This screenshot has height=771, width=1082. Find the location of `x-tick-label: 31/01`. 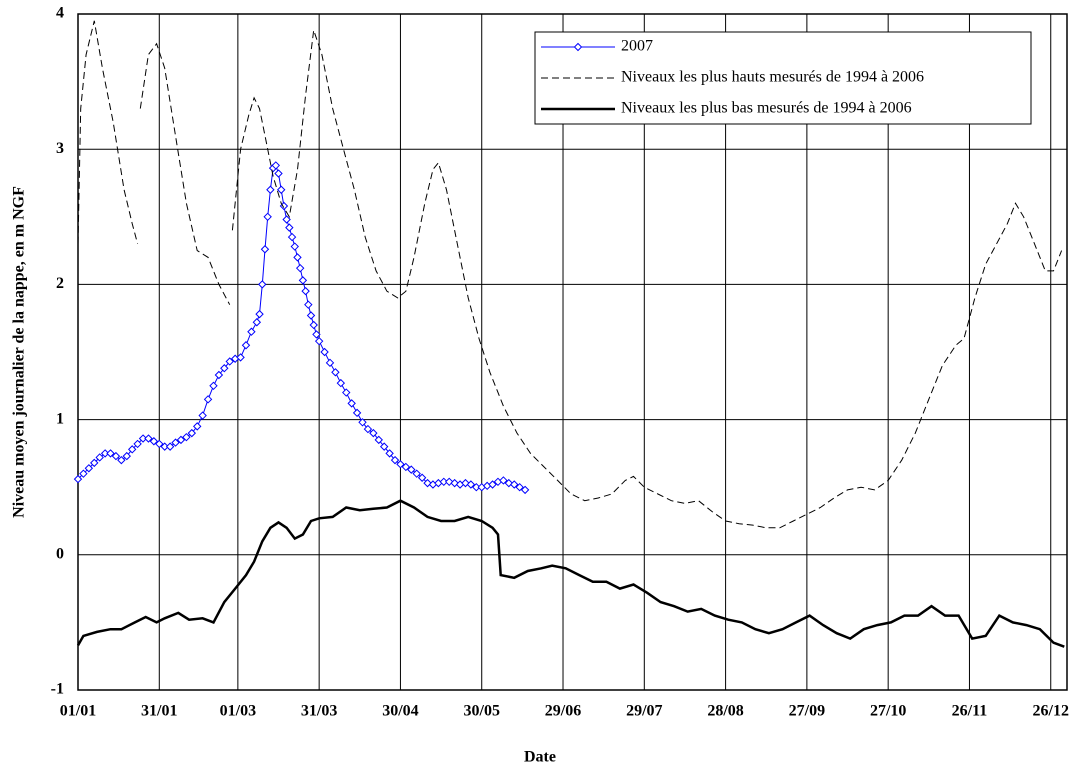

x-tick-label: 31/01 is located at coordinates (159, 711).